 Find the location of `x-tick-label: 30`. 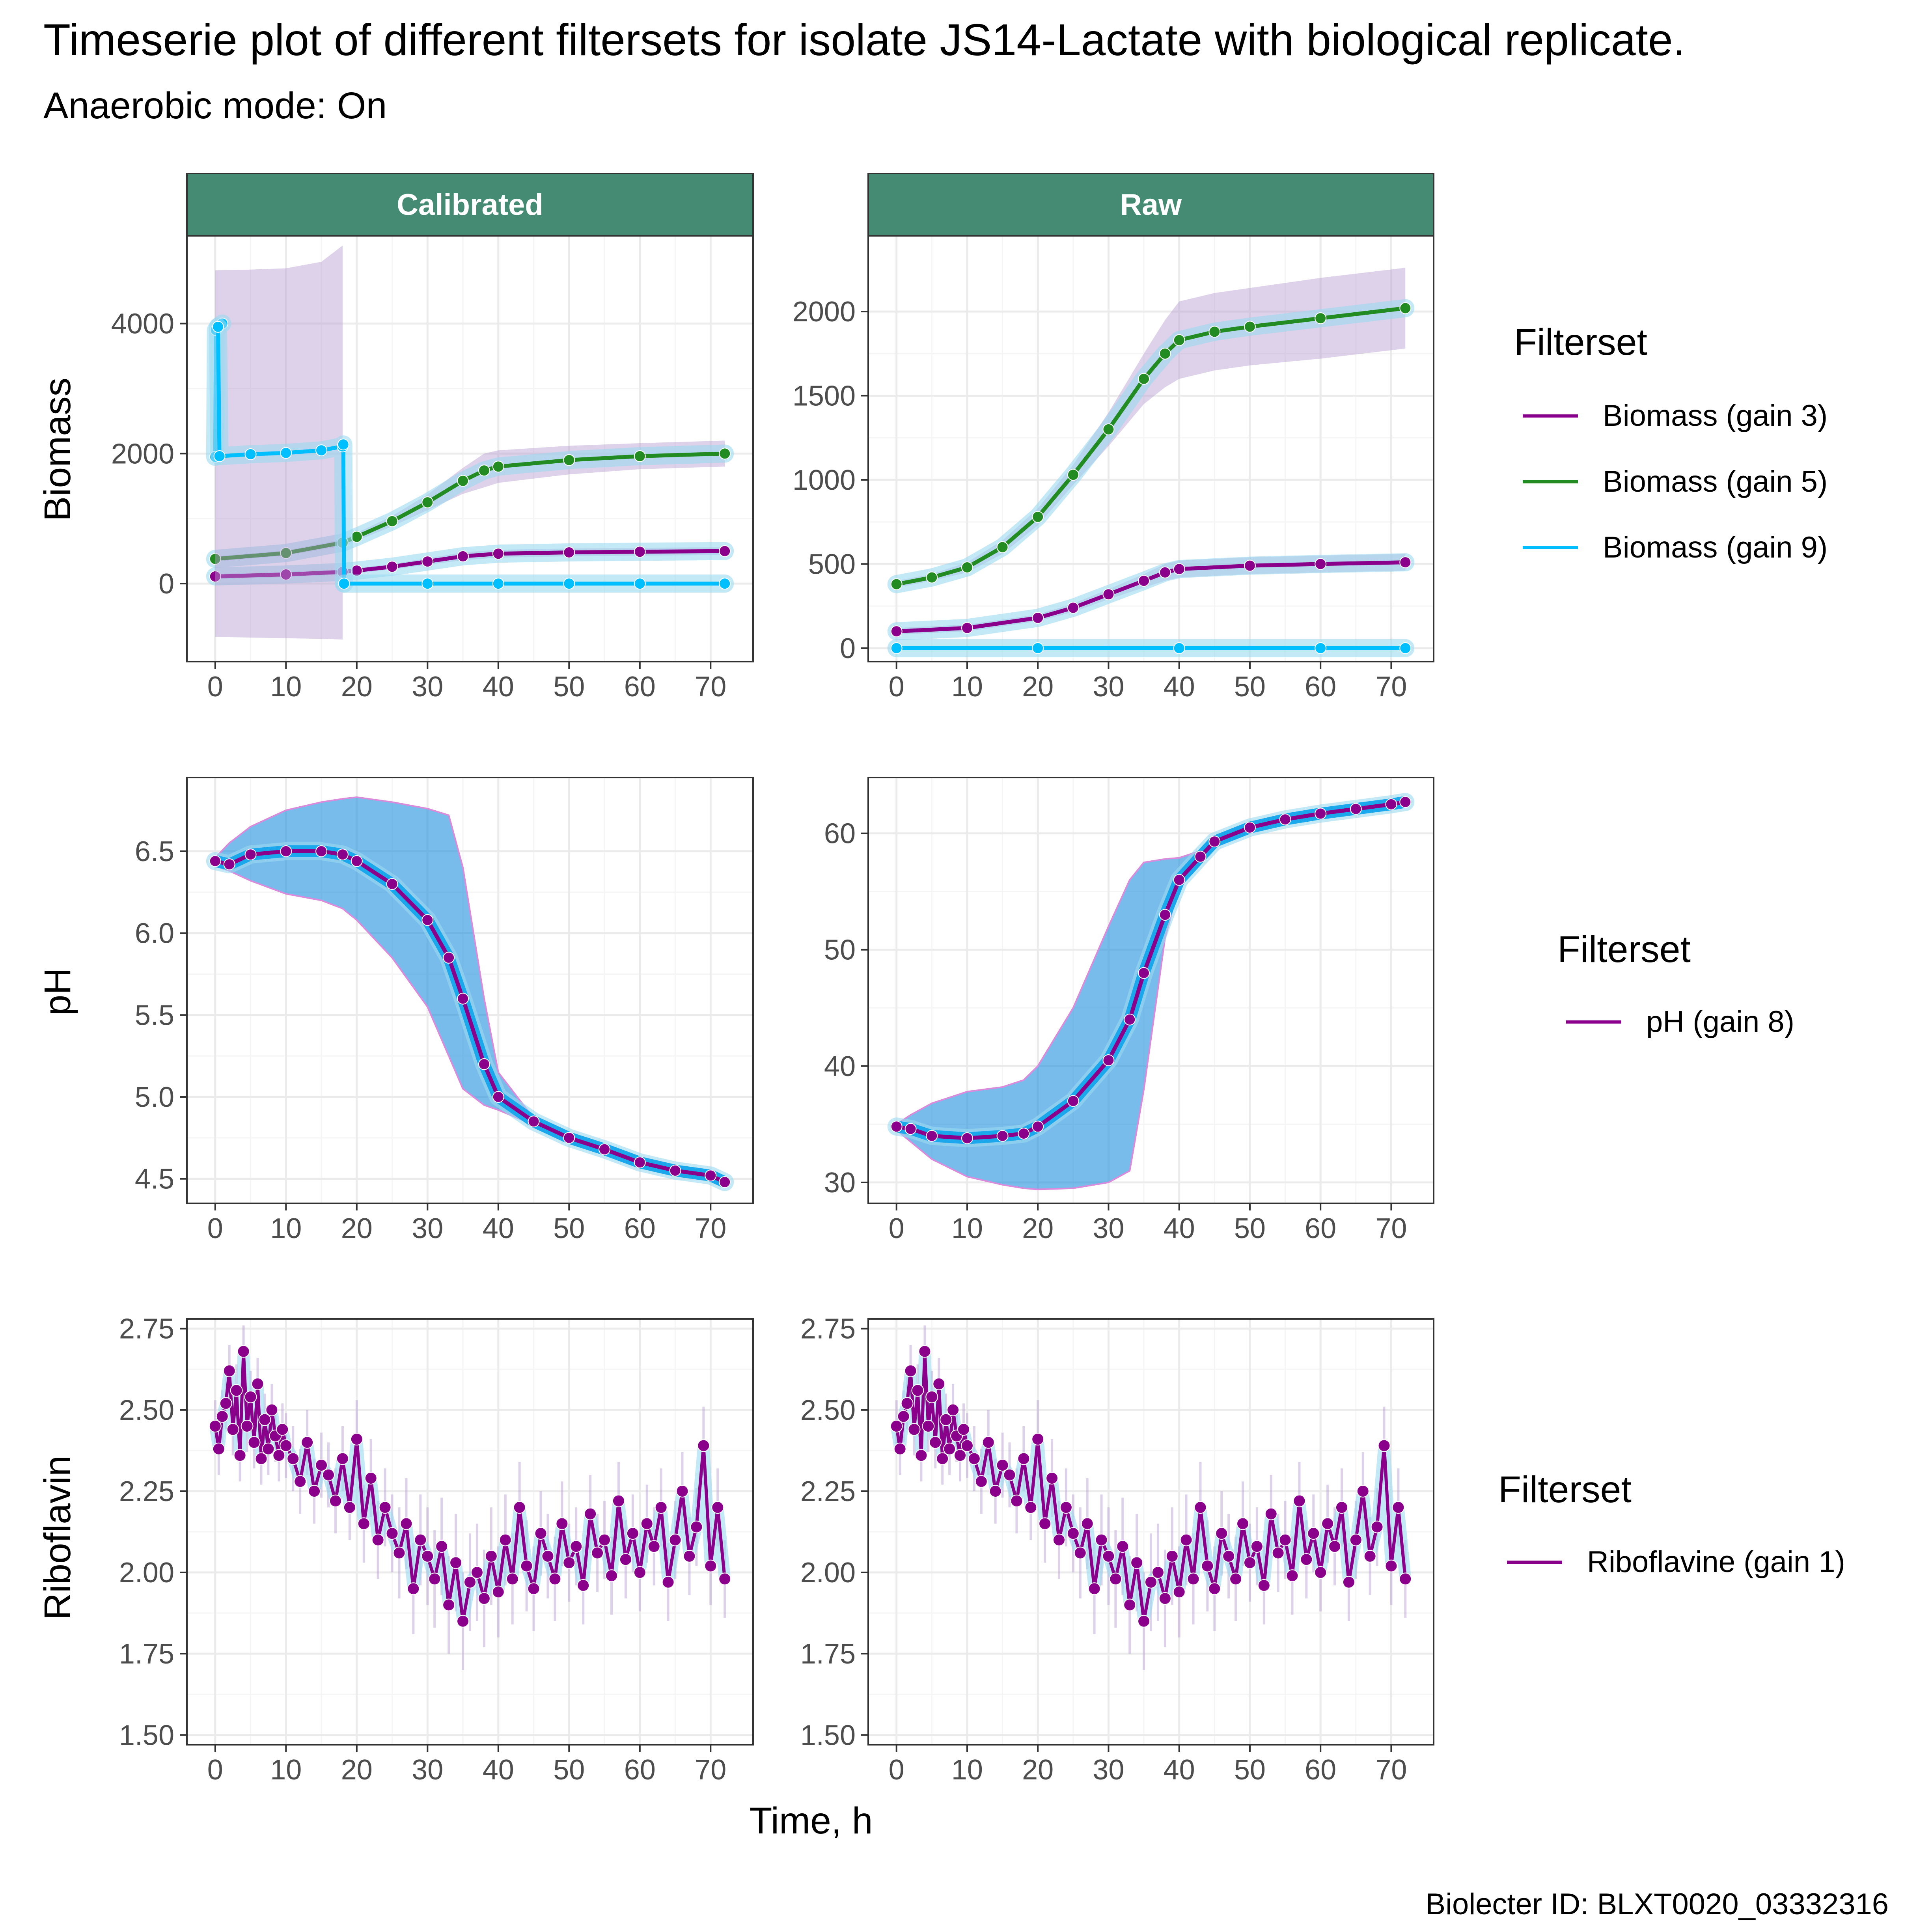

x-tick-label: 30 is located at coordinates (428, 1770).